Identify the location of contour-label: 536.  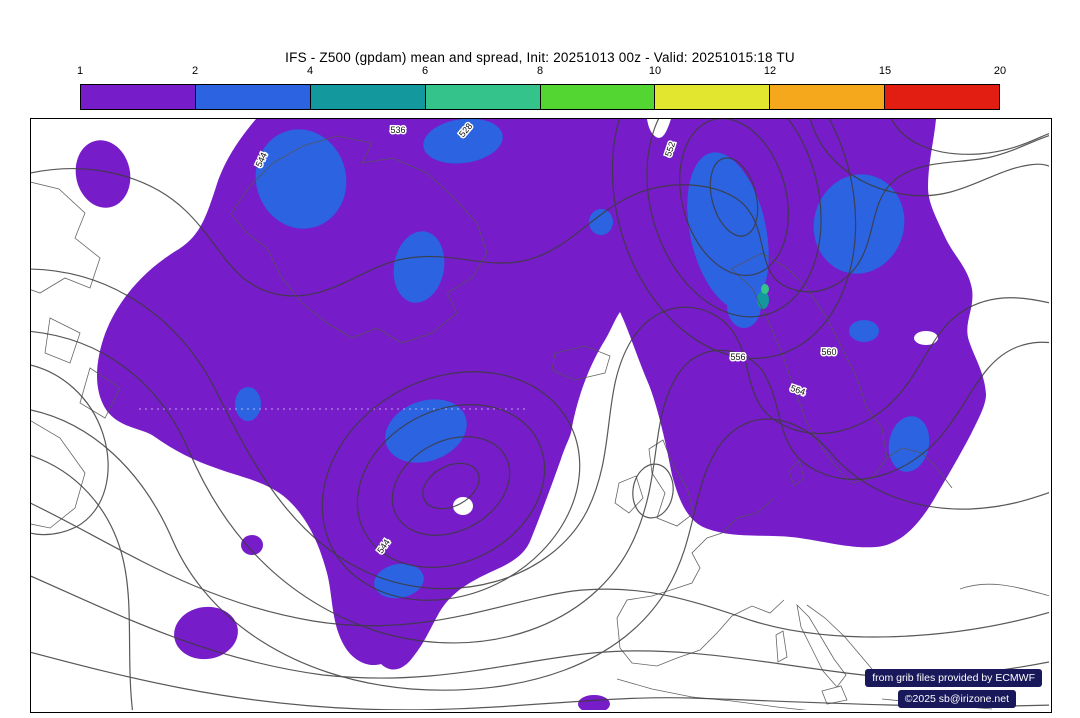
(397, 130).